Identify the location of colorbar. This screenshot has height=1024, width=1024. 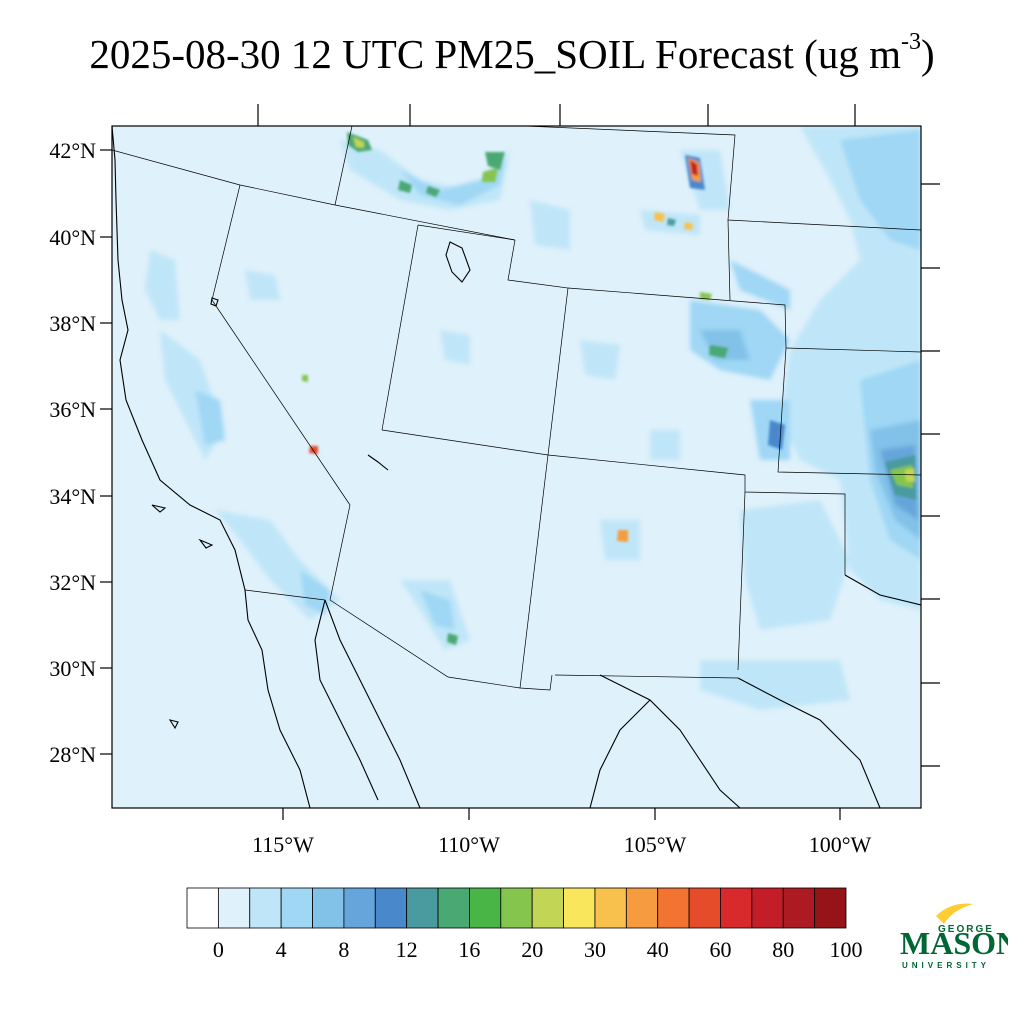
(516, 908).